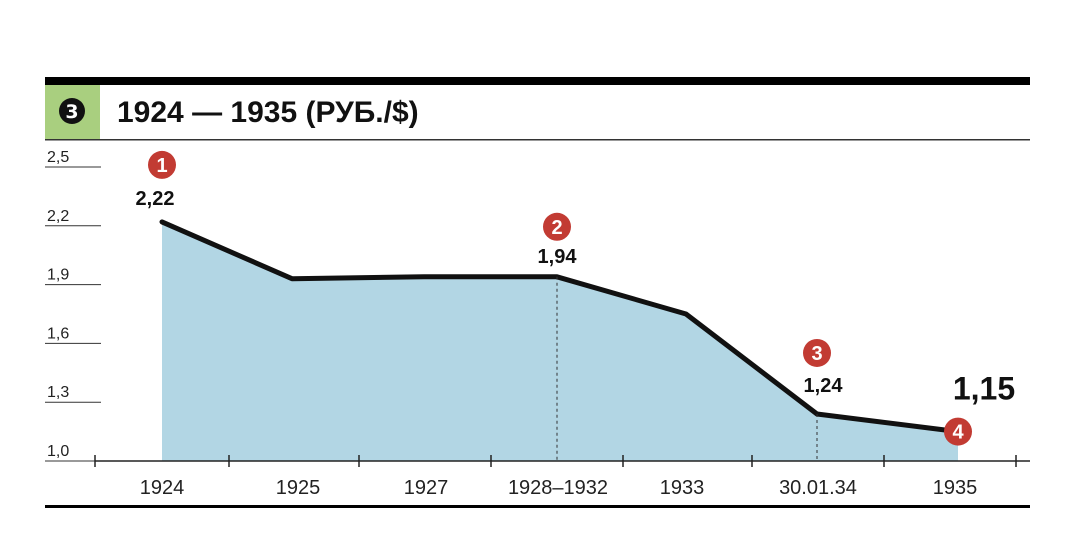 Image resolution: width=1080 pixels, height=559 pixels. Describe the element at coordinates (58, 216) in the screenshot. I see `y-tick-label: 2,2` at that location.